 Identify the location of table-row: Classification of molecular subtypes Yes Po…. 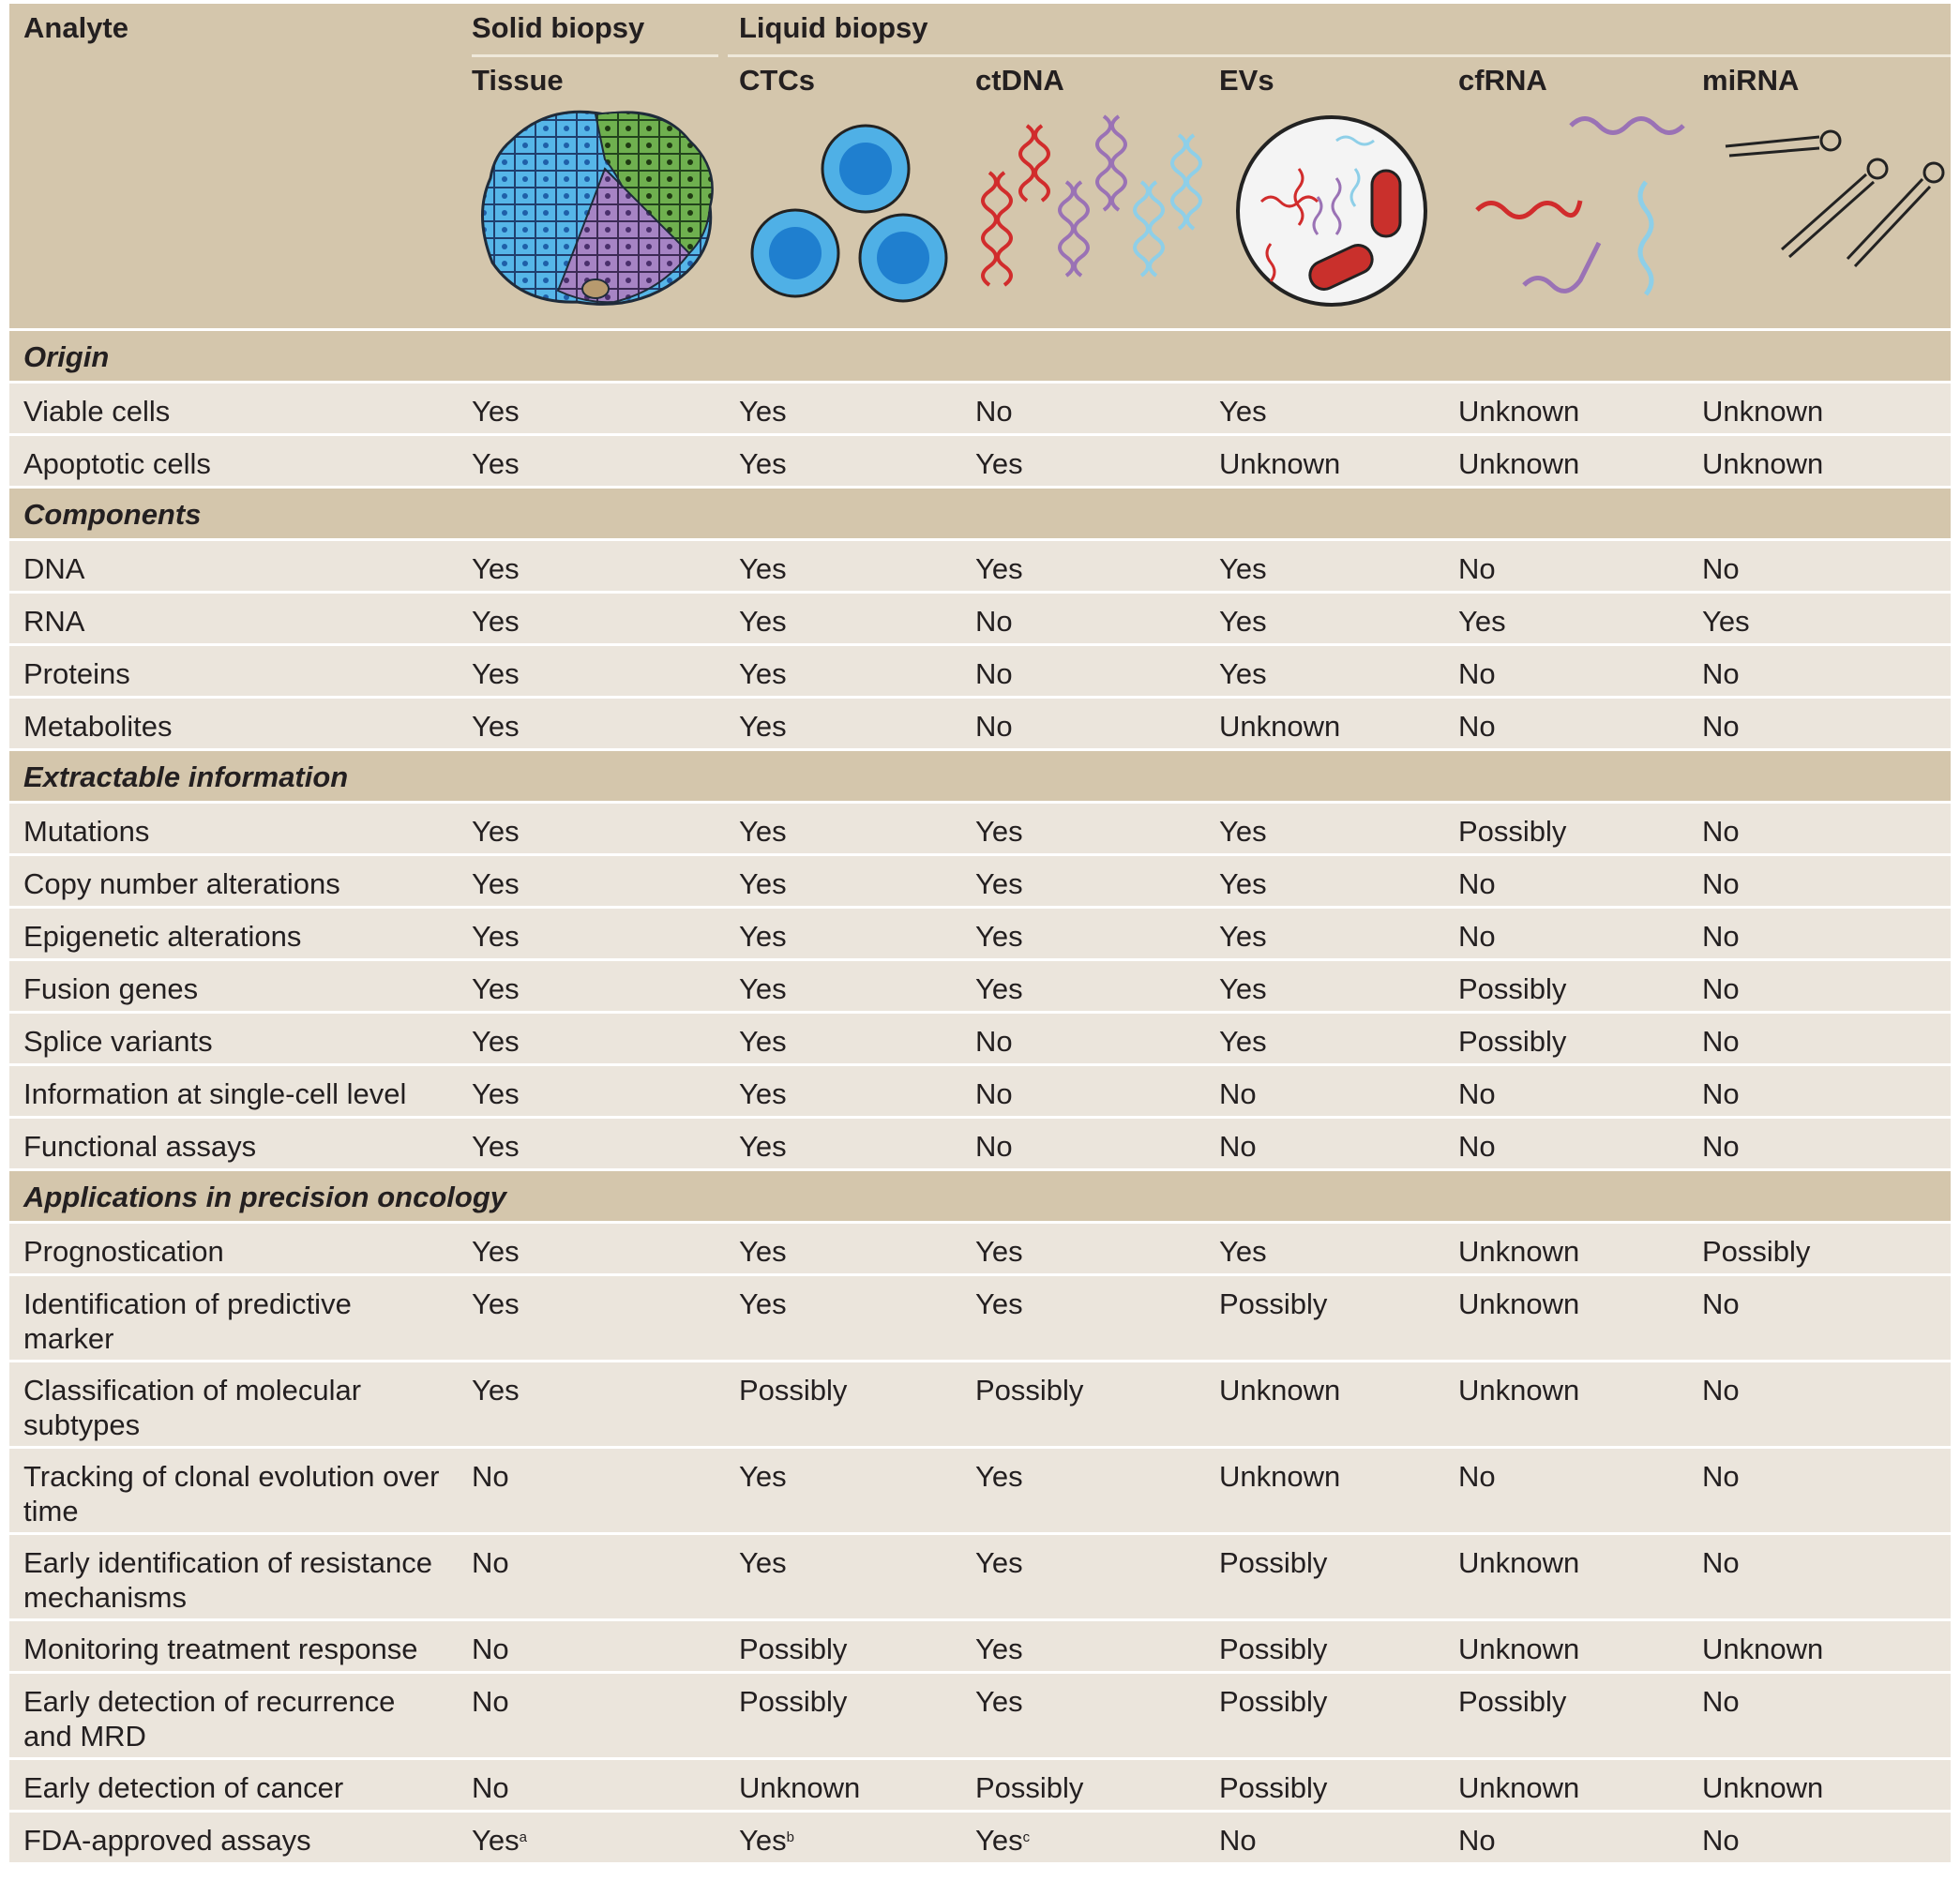
(980, 1403).